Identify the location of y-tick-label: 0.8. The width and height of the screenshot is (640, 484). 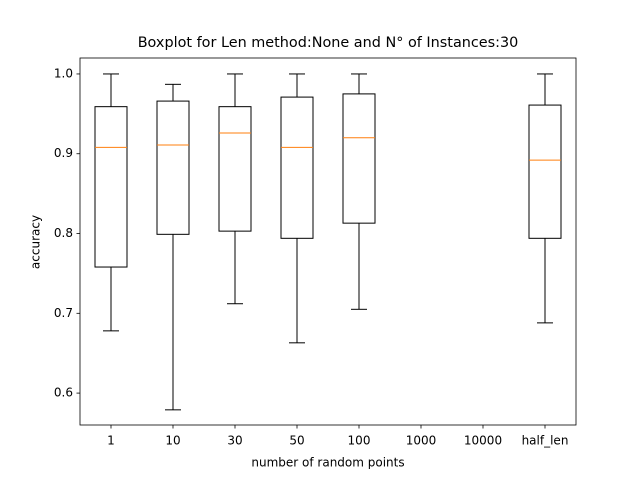
(63, 233).